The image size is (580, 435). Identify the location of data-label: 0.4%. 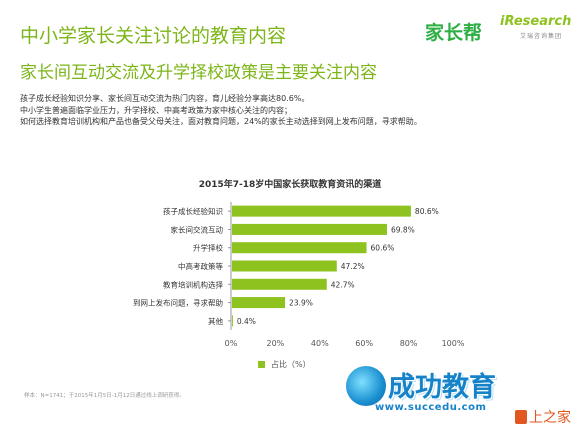
(246, 321).